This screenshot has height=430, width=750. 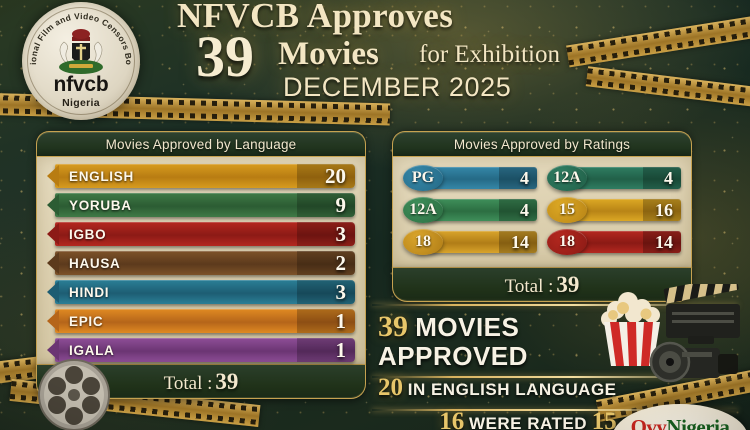 What do you see at coordinates (201, 292) in the screenshot?
I see `language-row: HINDI 3` at bounding box center [201, 292].